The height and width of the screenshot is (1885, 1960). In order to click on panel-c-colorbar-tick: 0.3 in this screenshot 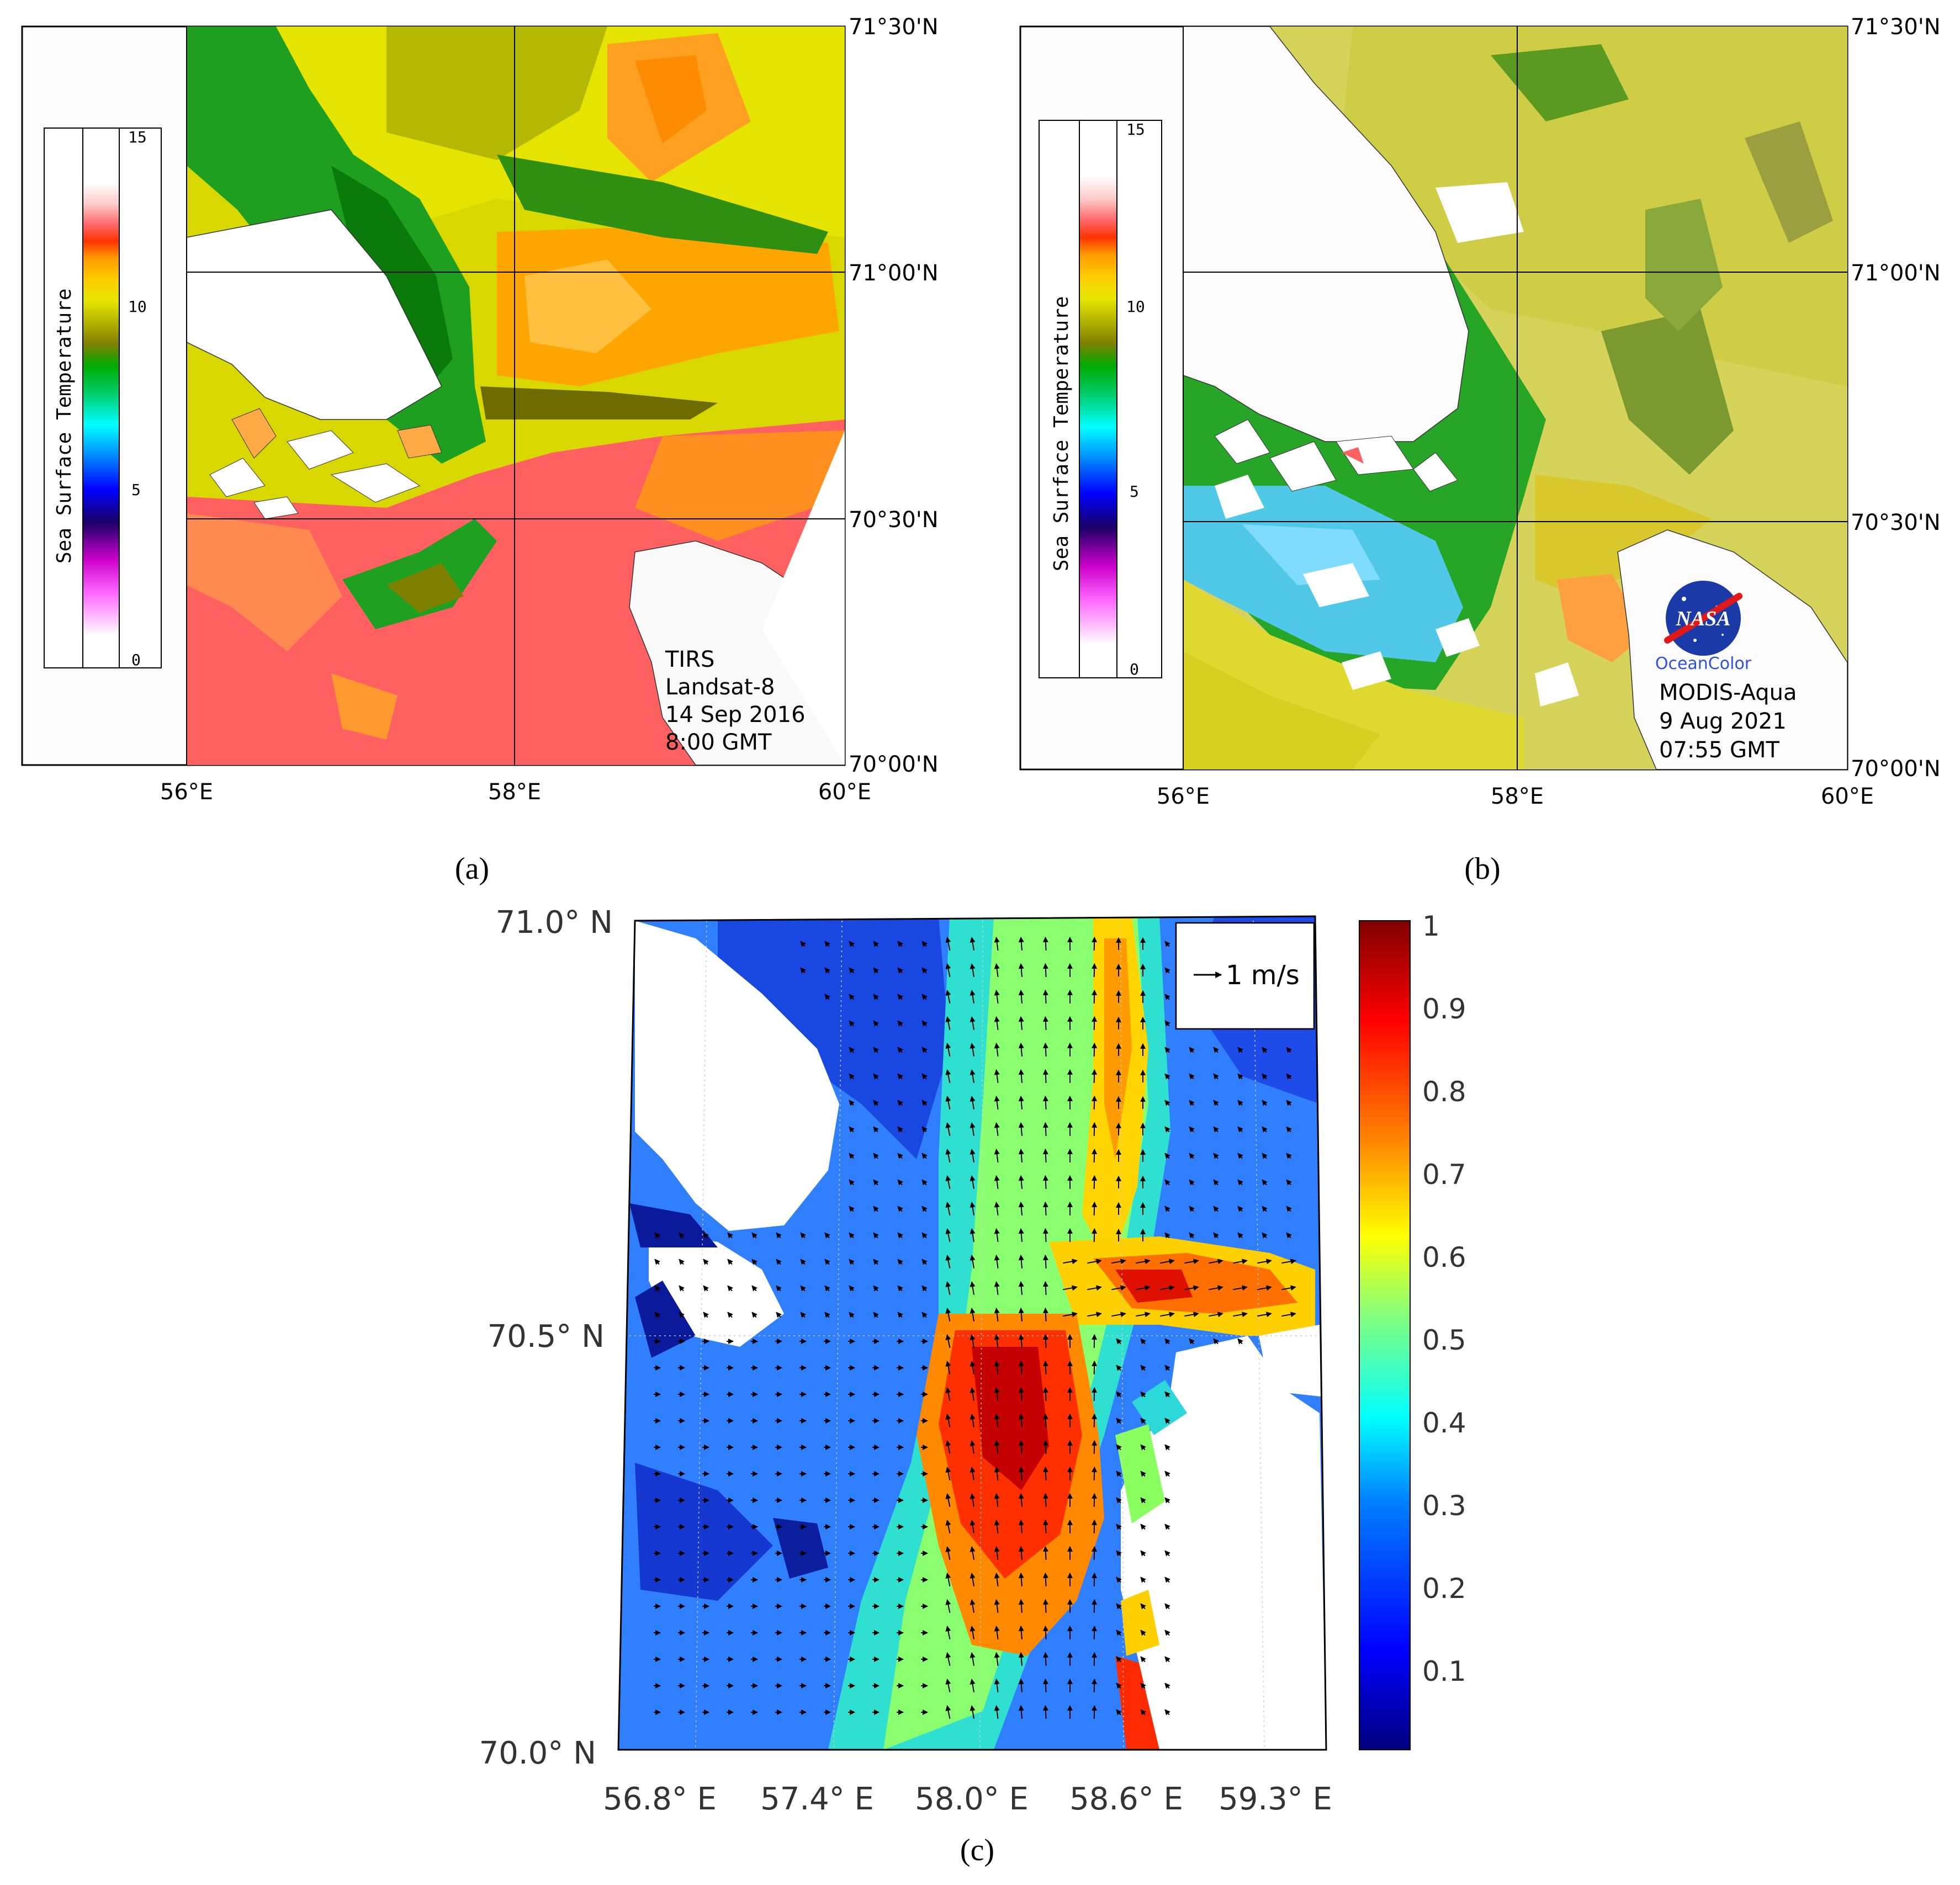, I will do `click(1444, 1506)`.